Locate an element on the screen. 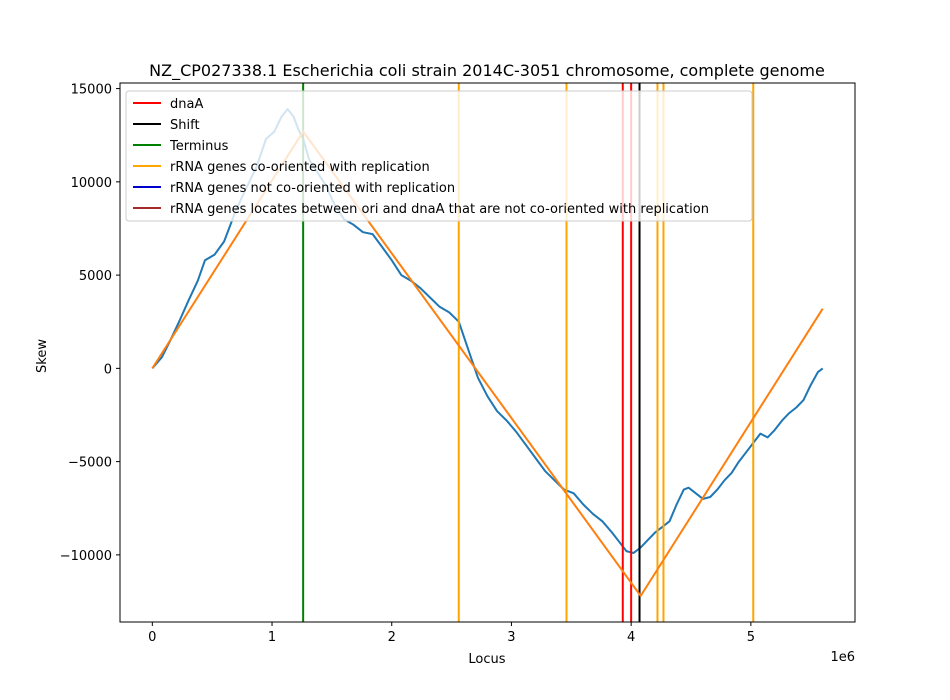 Image resolution: width=950 pixels, height=700 pixels. legend-label: Shift is located at coordinates (185, 125).